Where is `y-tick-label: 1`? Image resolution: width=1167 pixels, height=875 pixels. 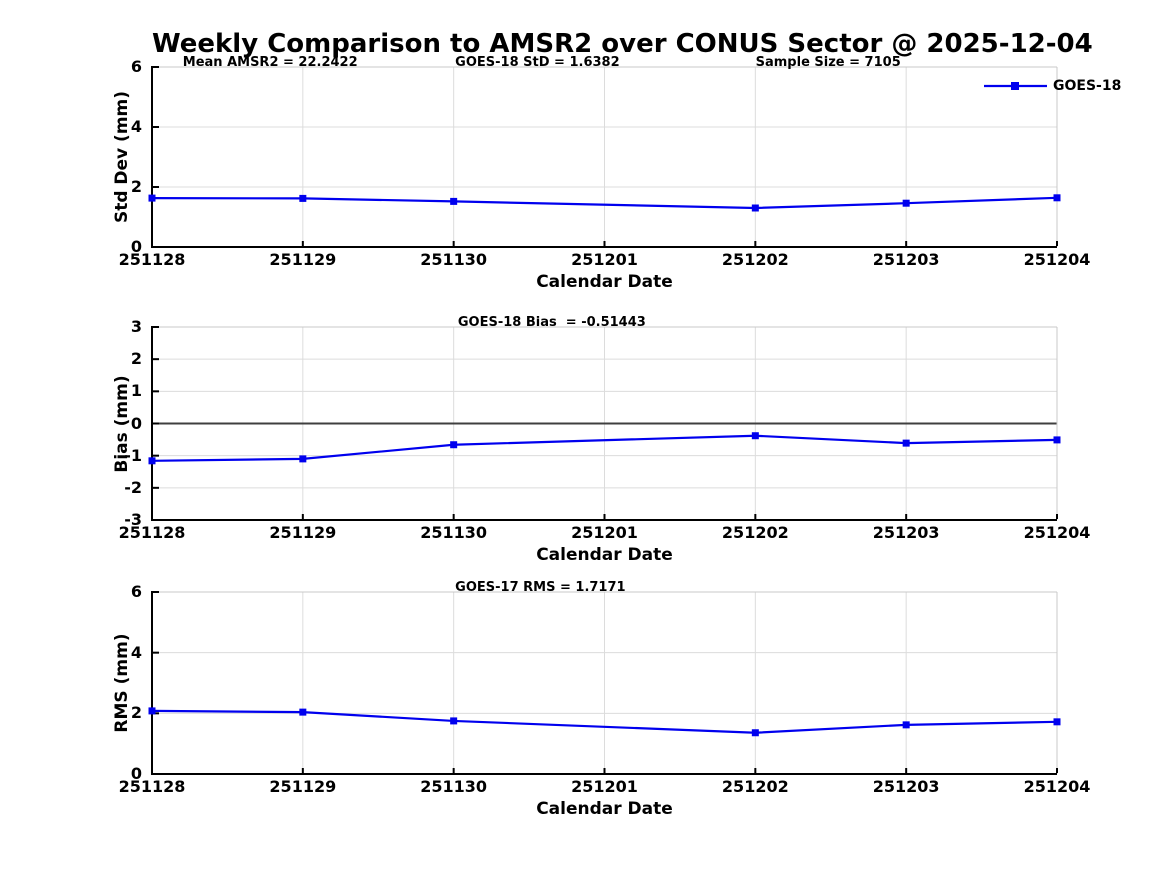
y-tick-label: 1 is located at coordinates (136, 391).